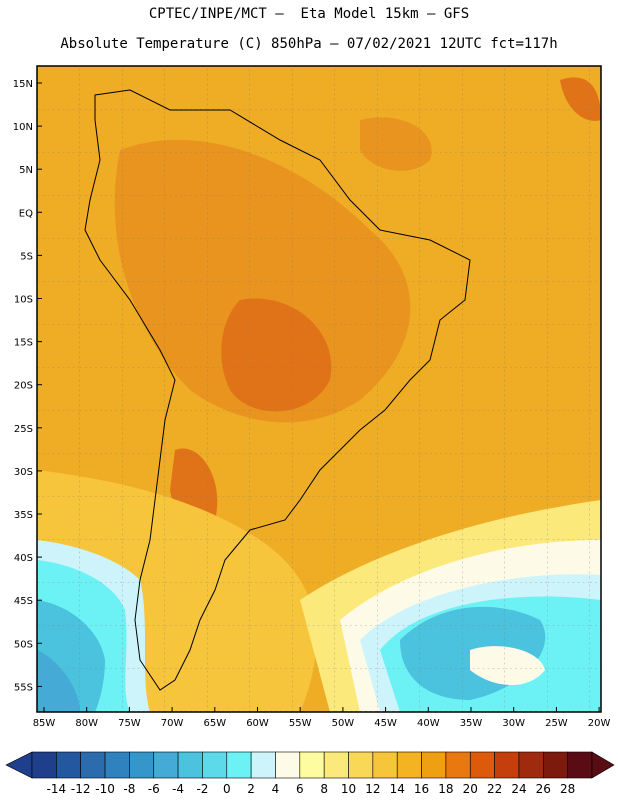 The image size is (618, 800). I want to click on legend-label: -6, so click(154, 789).